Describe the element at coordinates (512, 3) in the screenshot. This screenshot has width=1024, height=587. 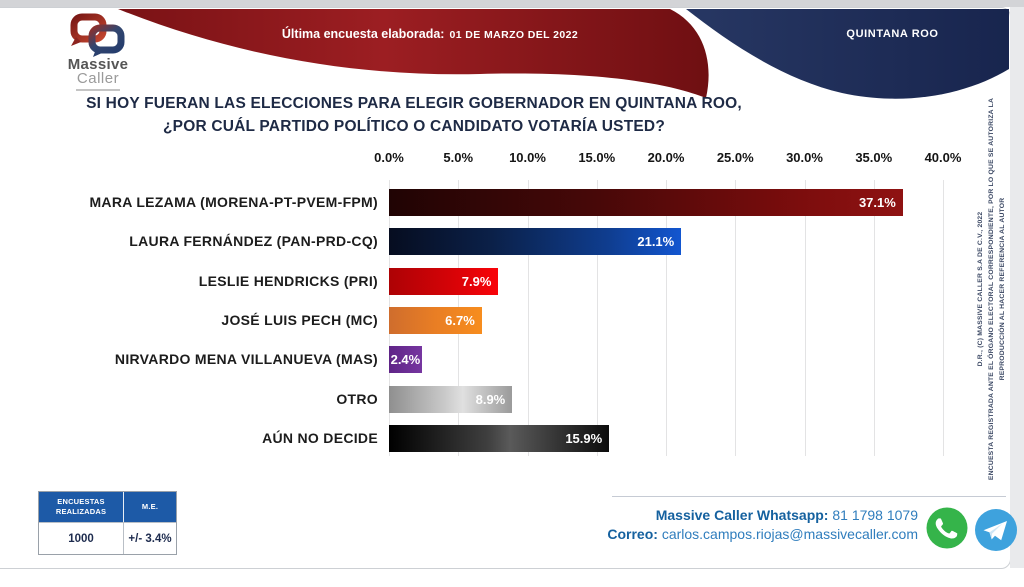
I see `page-top-margin` at that location.